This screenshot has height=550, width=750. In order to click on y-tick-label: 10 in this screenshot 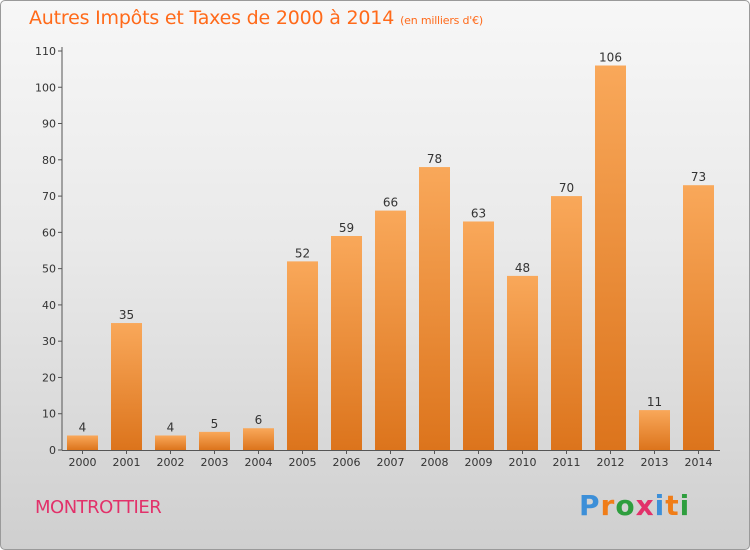, I will do `click(49, 414)`.